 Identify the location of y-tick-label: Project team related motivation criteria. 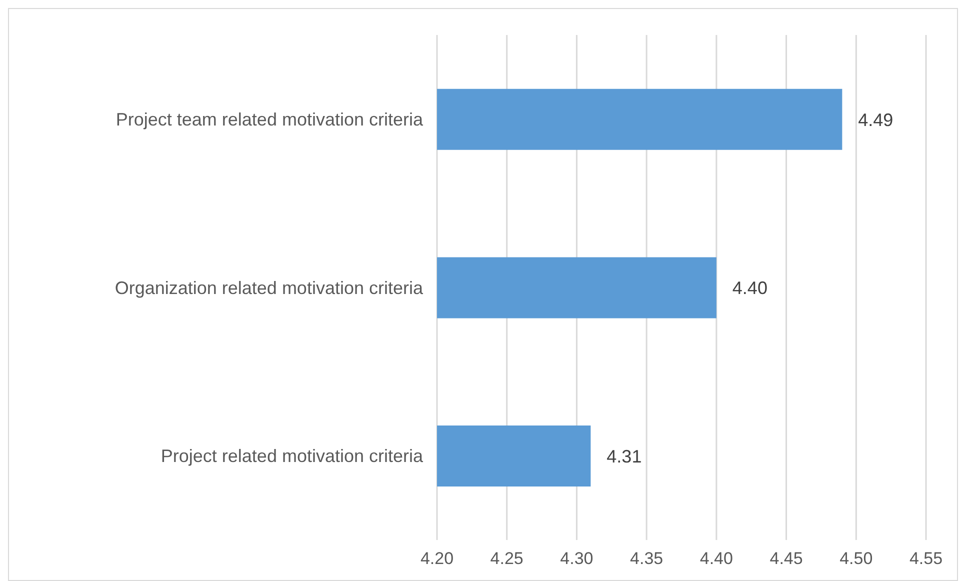
(270, 120).